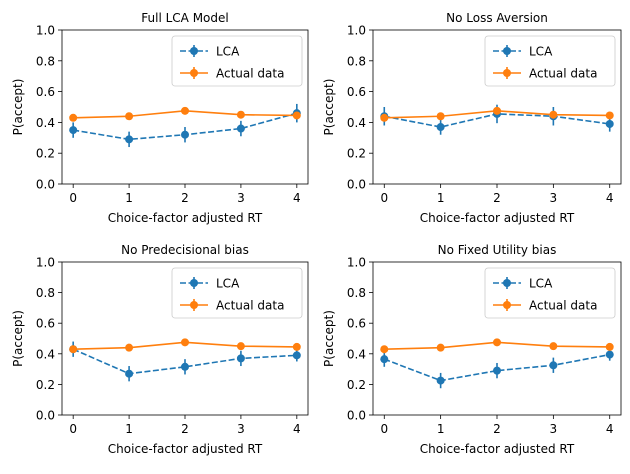 The image size is (630, 474). What do you see at coordinates (184, 18) in the screenshot?
I see `chart-title: Full LCA Model` at bounding box center [184, 18].